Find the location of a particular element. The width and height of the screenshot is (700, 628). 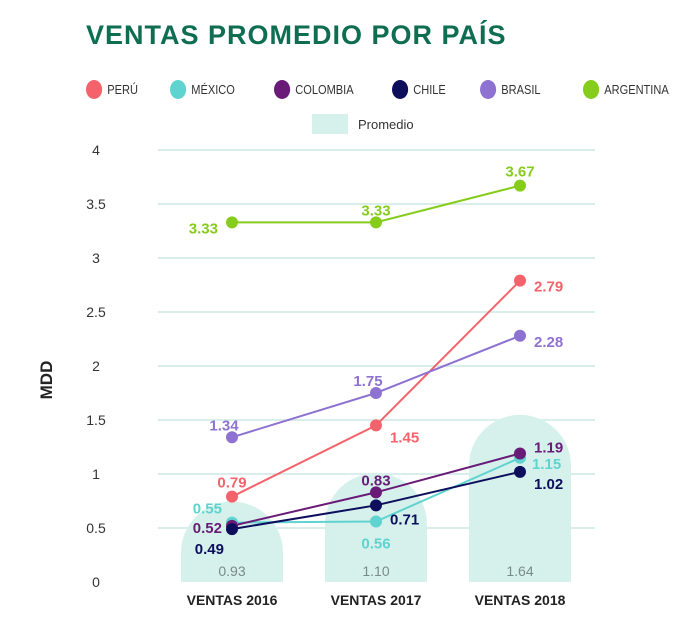

y-tick-label: 1.5 is located at coordinates (96, 420).